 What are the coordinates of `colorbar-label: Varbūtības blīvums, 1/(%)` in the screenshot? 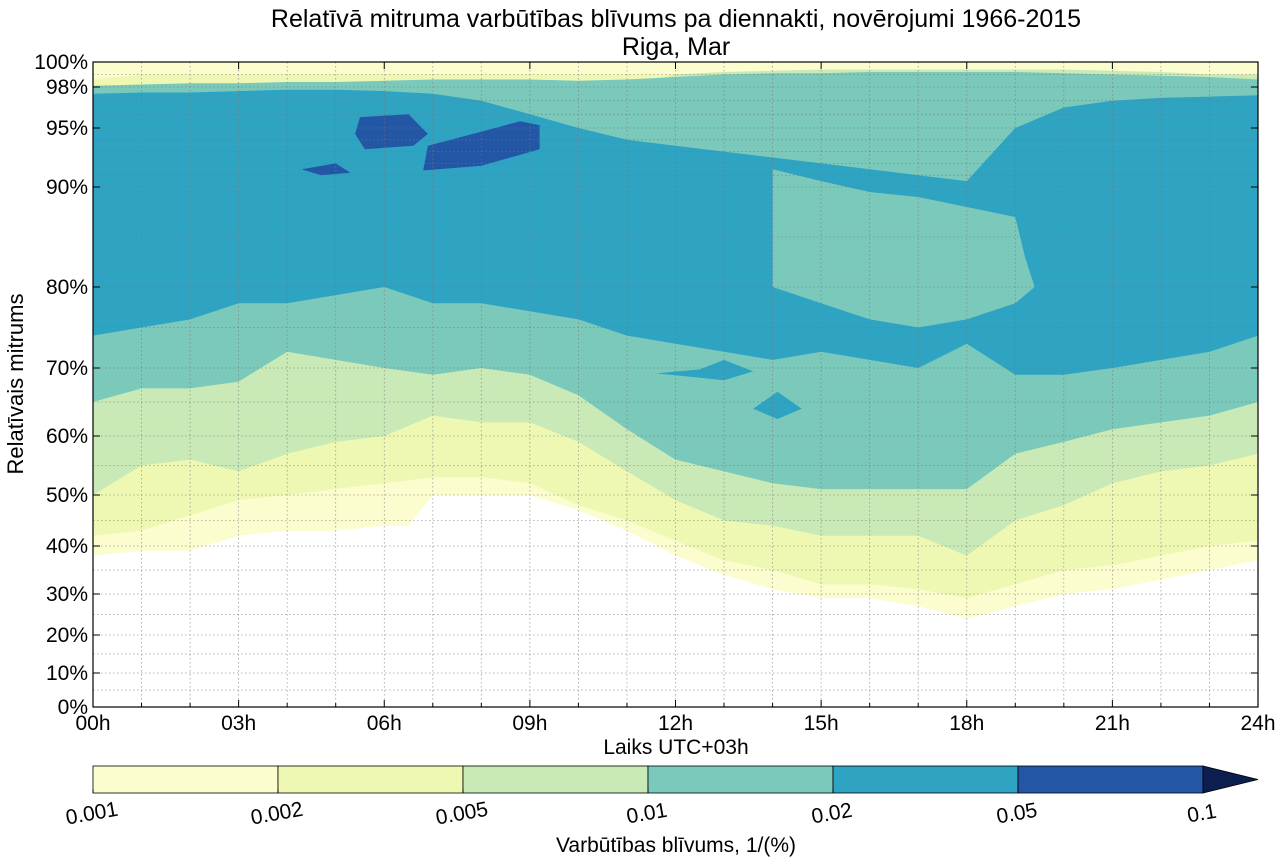 It's located at (676, 845).